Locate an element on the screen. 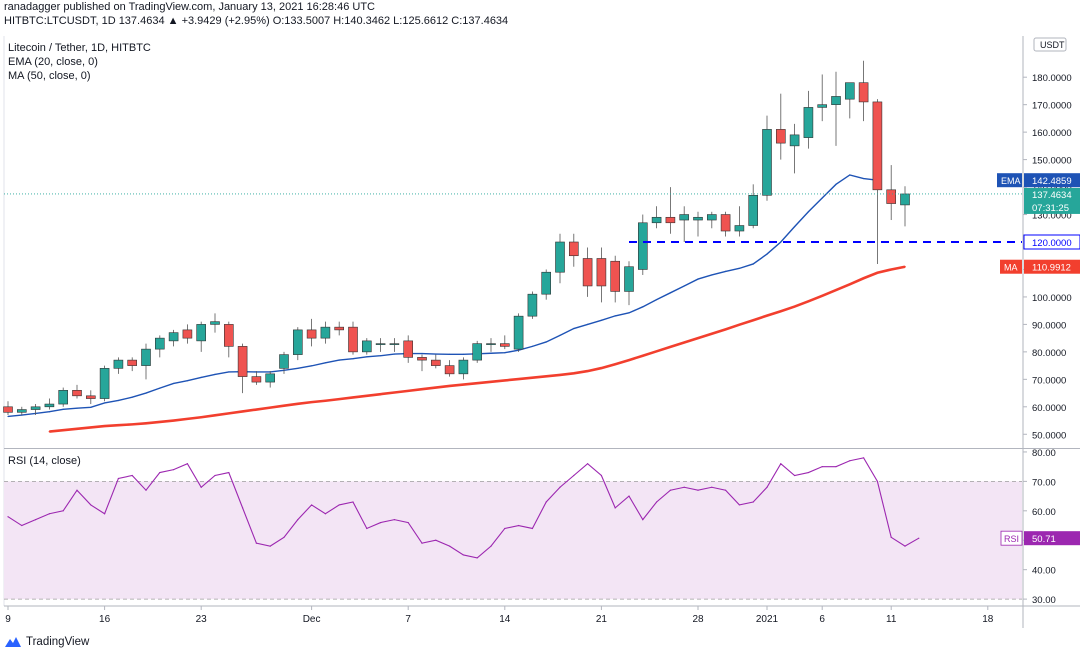  footer: TradingView is located at coordinates (46, 642).